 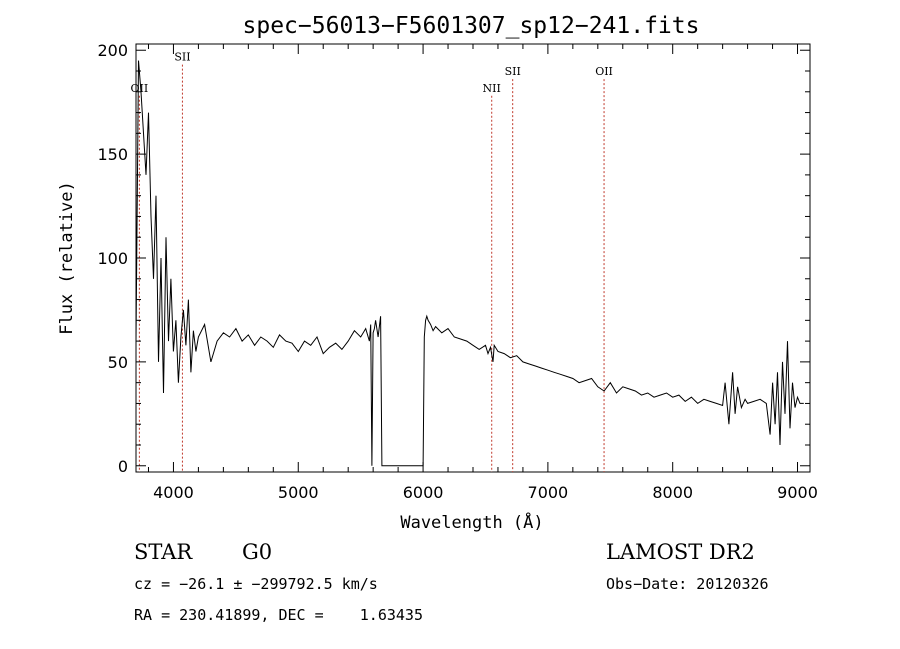 I want to click on object-class: STAR, so click(x=163, y=552).